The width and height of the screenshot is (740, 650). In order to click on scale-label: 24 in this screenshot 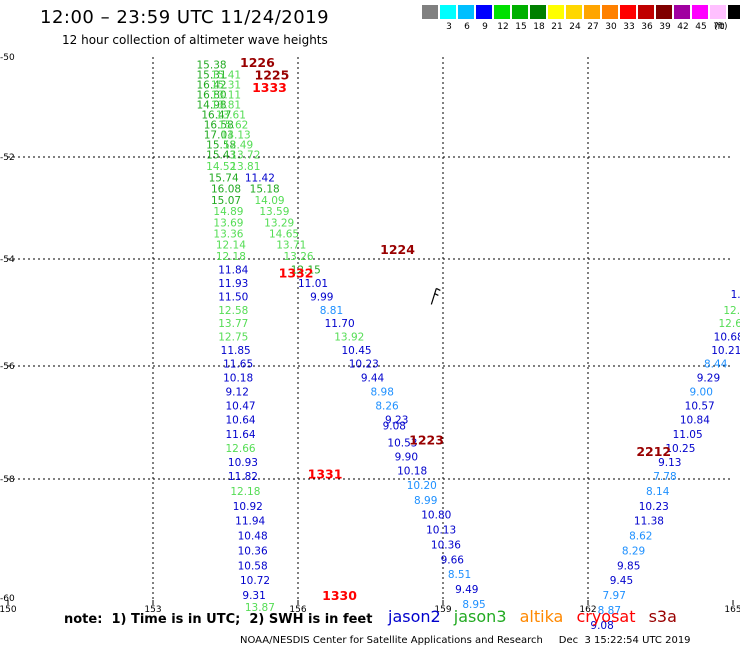, I will do `click(575, 27)`.